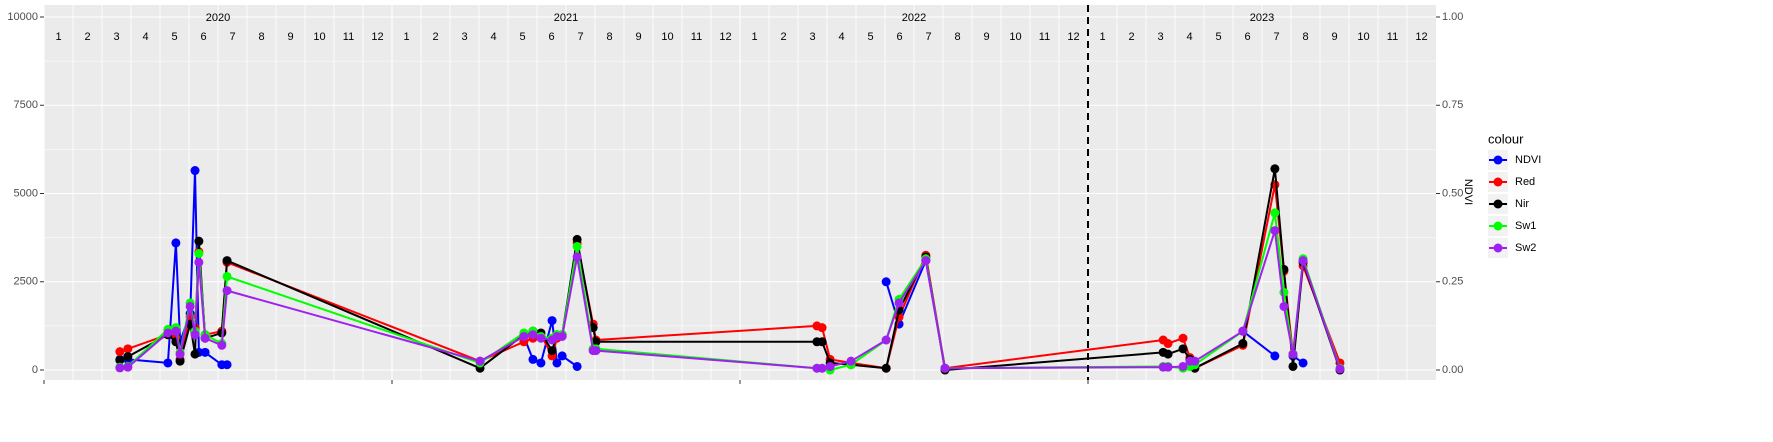  I want to click on legend-title: colour, so click(1506, 138).